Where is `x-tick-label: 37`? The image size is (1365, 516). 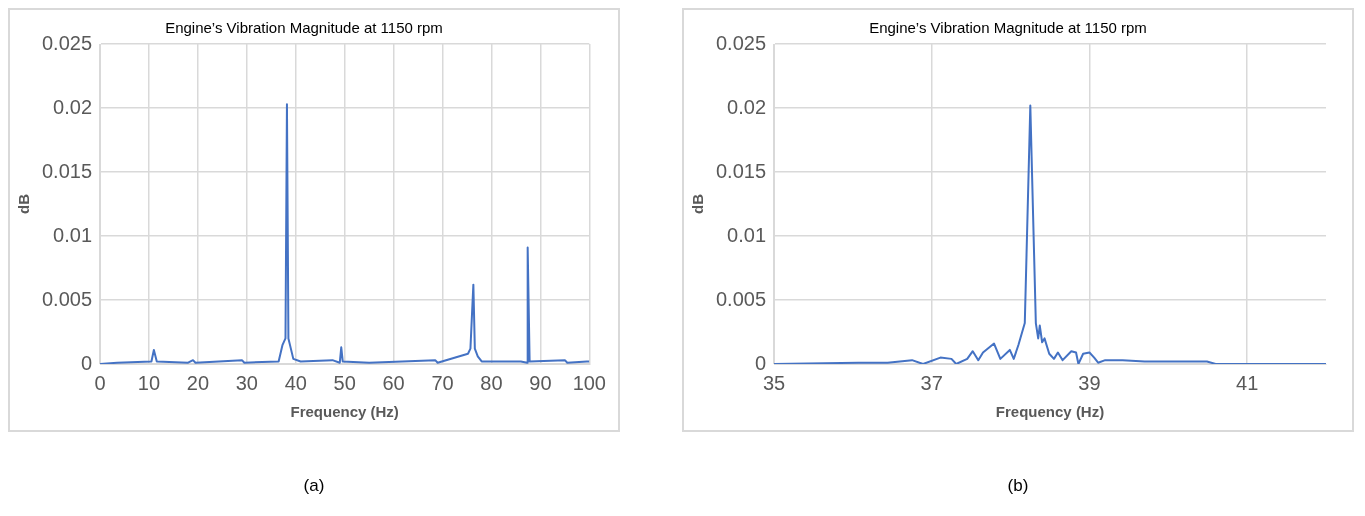 x-tick-label: 37 is located at coordinates (931, 382).